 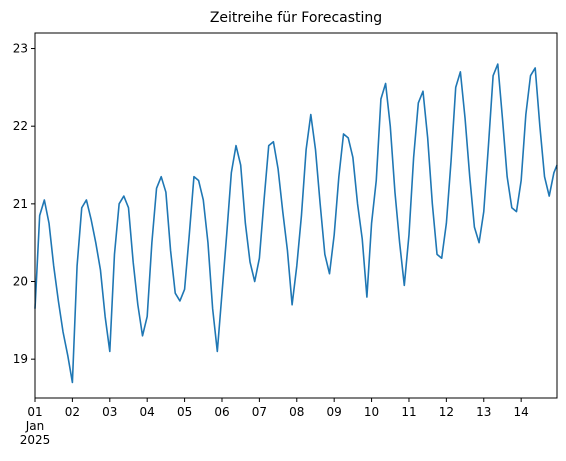 I want to click on x-tick-sublabel: Jan, so click(x=35, y=426).